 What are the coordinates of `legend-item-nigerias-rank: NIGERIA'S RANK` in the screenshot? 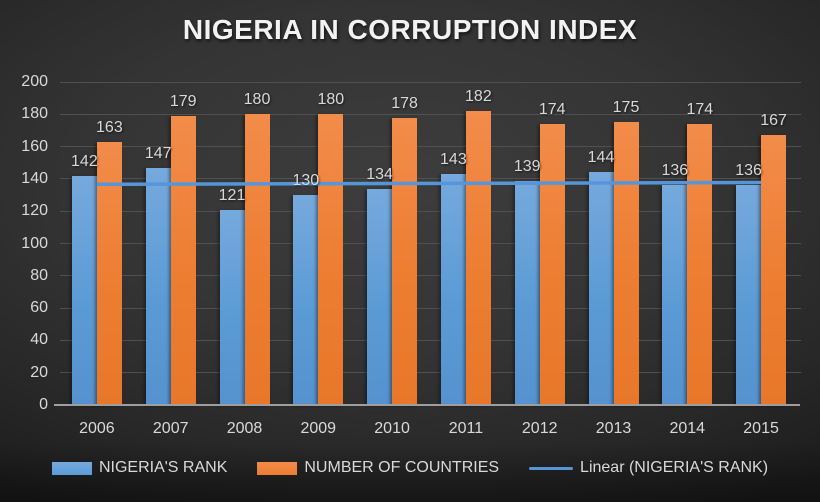 It's located at (139, 468).